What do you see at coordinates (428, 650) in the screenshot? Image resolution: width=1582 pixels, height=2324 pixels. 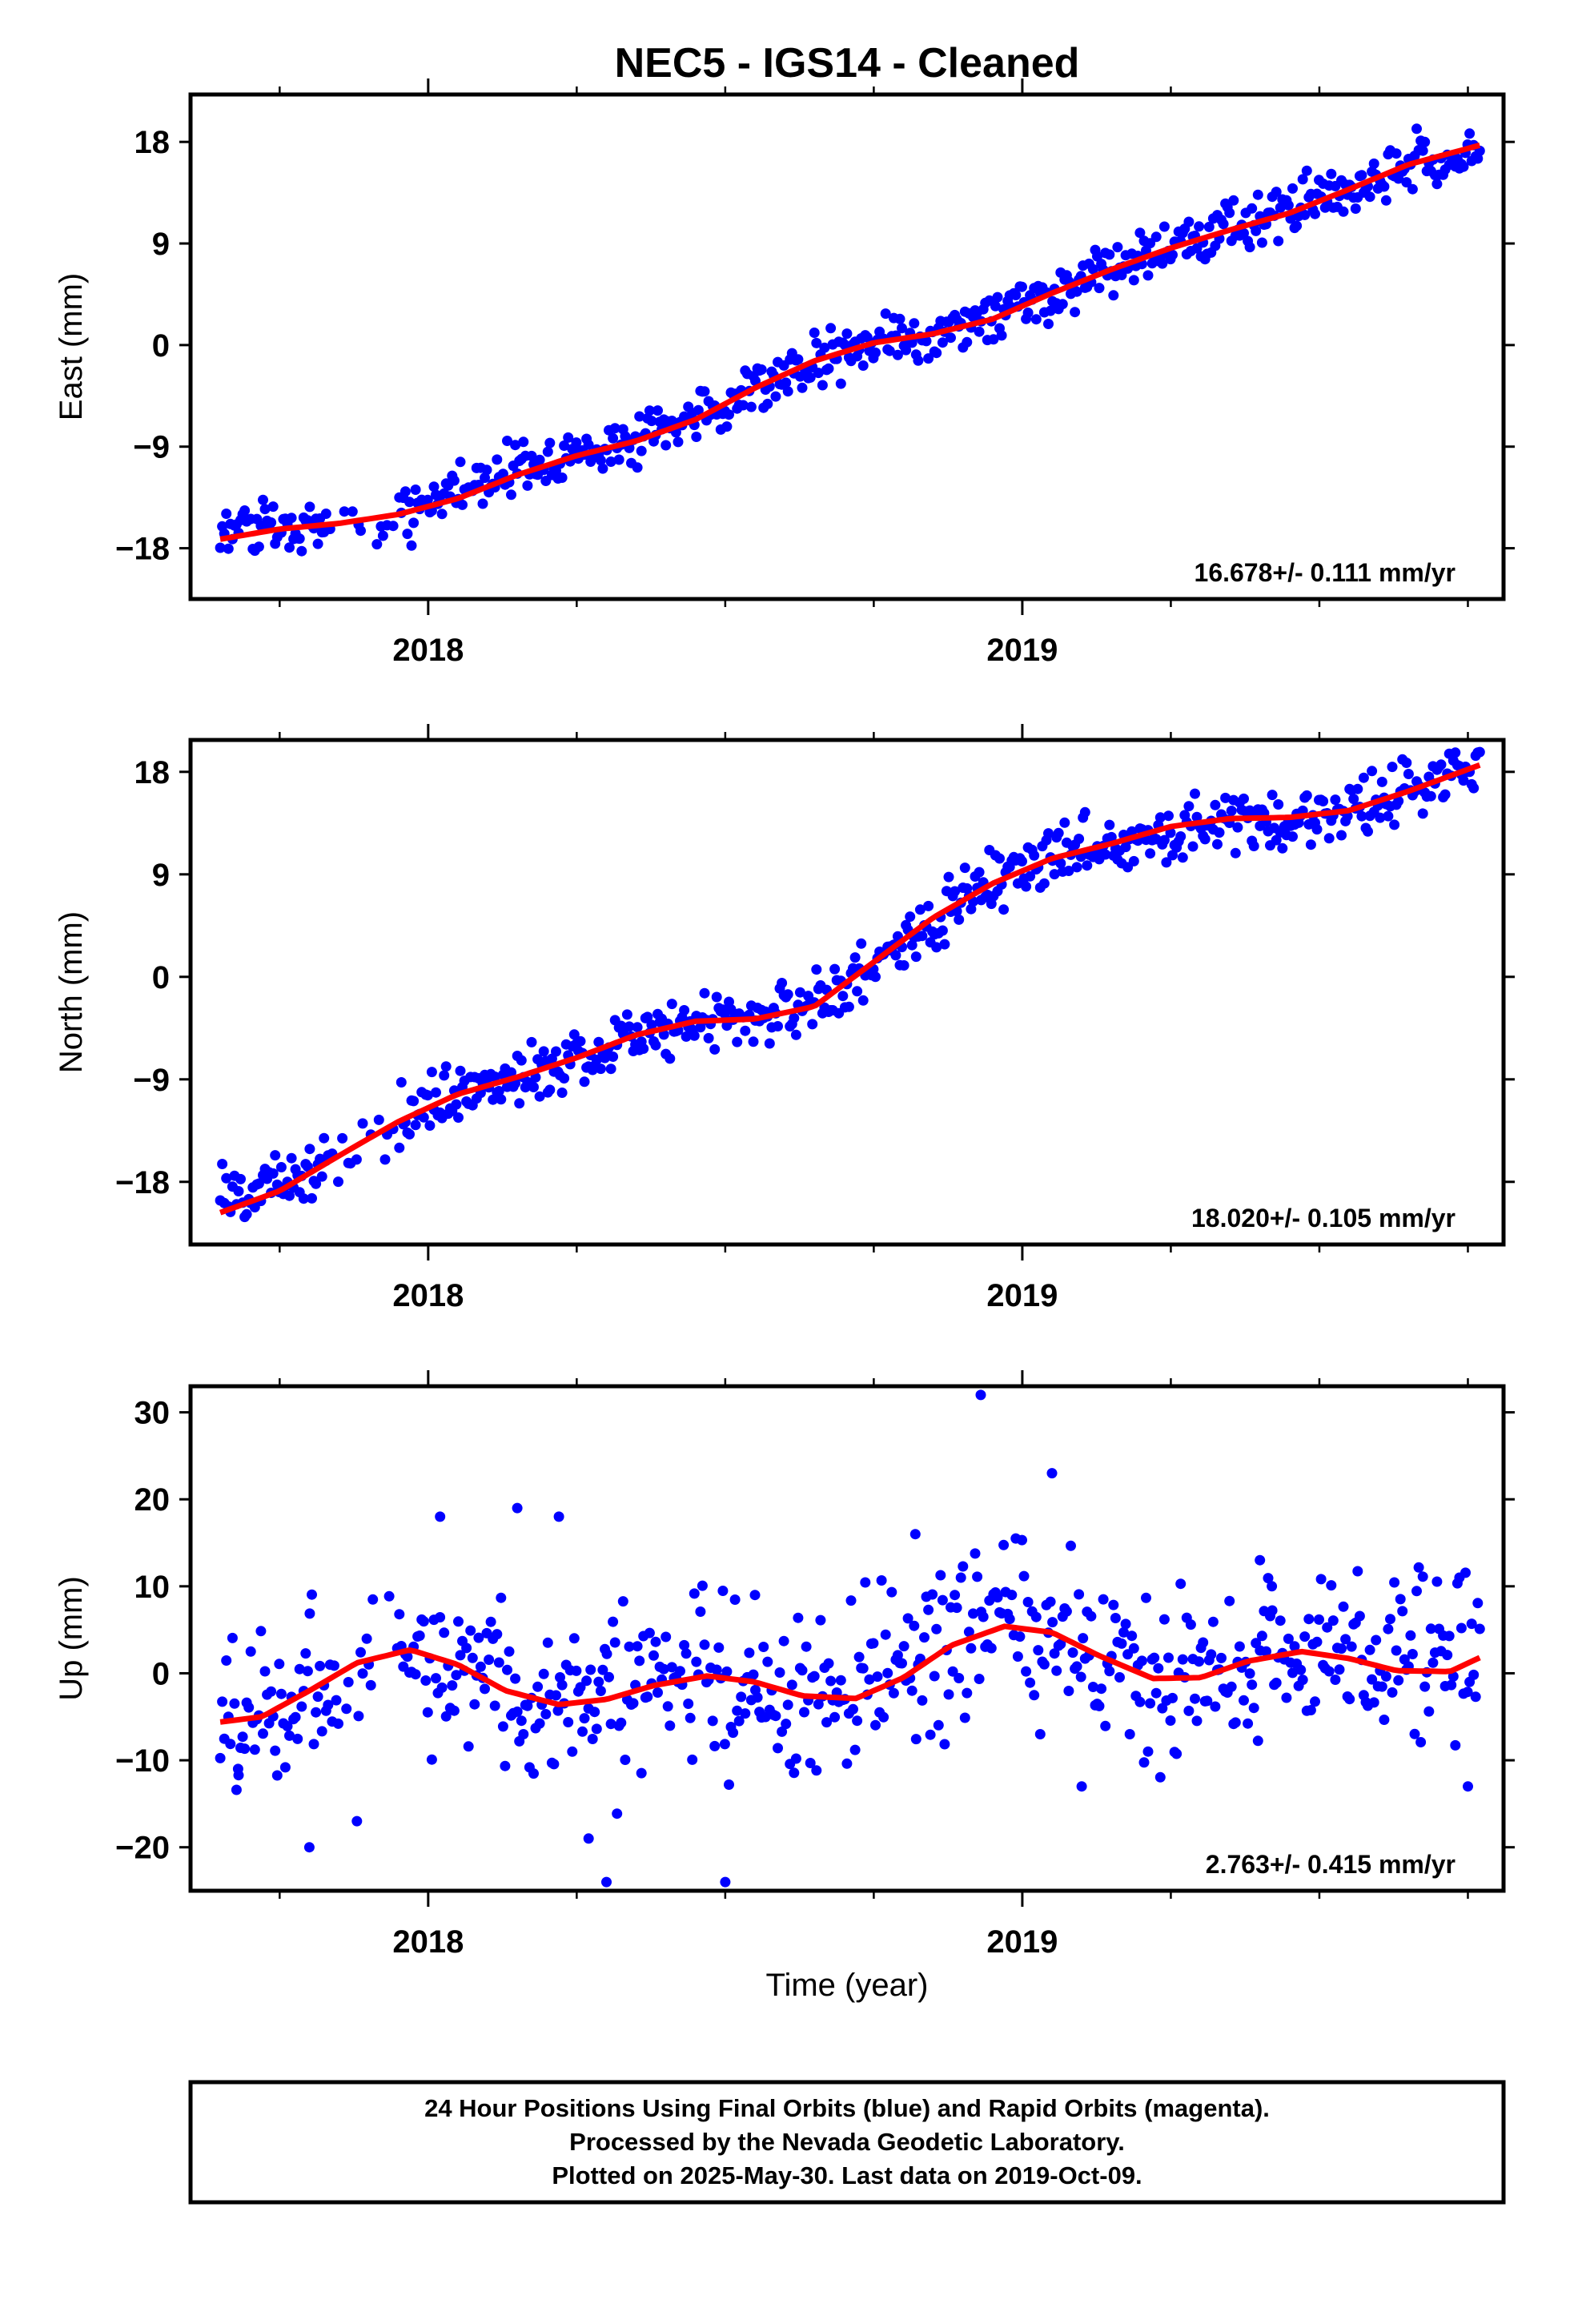 I see `x-tick-label: 2018` at bounding box center [428, 650].